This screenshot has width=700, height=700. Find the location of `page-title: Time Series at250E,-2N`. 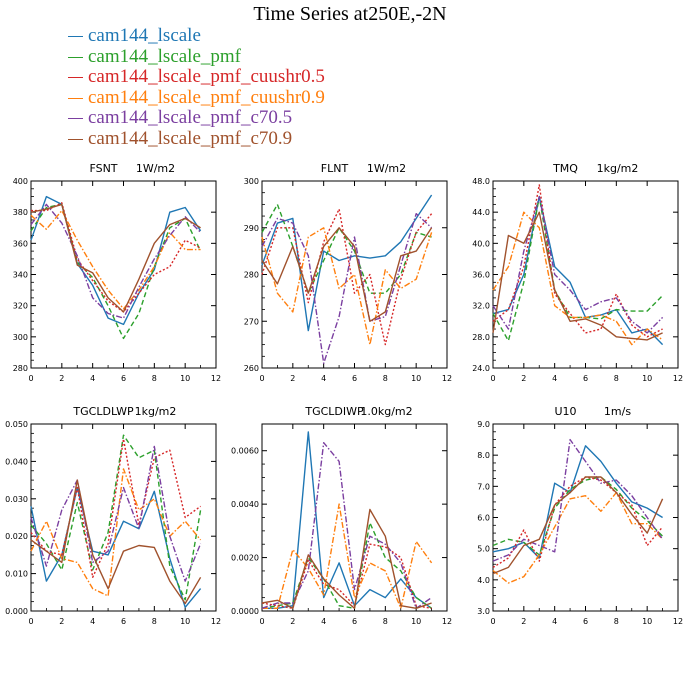

page-title: Time Series at250E,-2N is located at coordinates (350, 14).